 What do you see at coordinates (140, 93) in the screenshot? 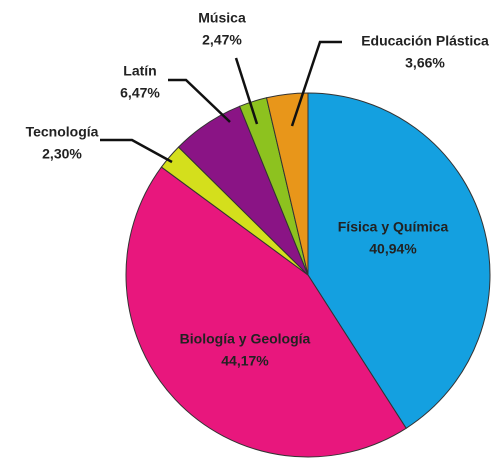
I see `slice-value-label: 6,47%` at bounding box center [140, 93].